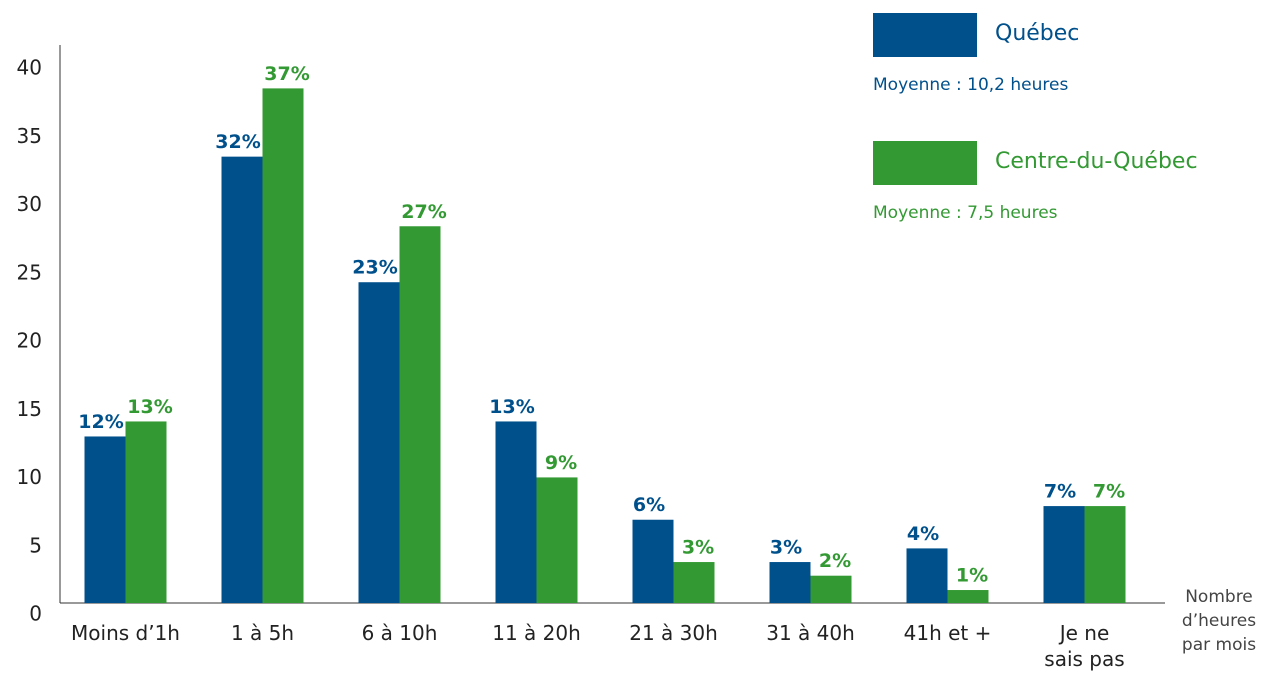 The width and height of the screenshot is (1268, 673). What do you see at coordinates (970, 85) in the screenshot?
I see `legend-note: Moyenne : 10,2 heures` at bounding box center [970, 85].